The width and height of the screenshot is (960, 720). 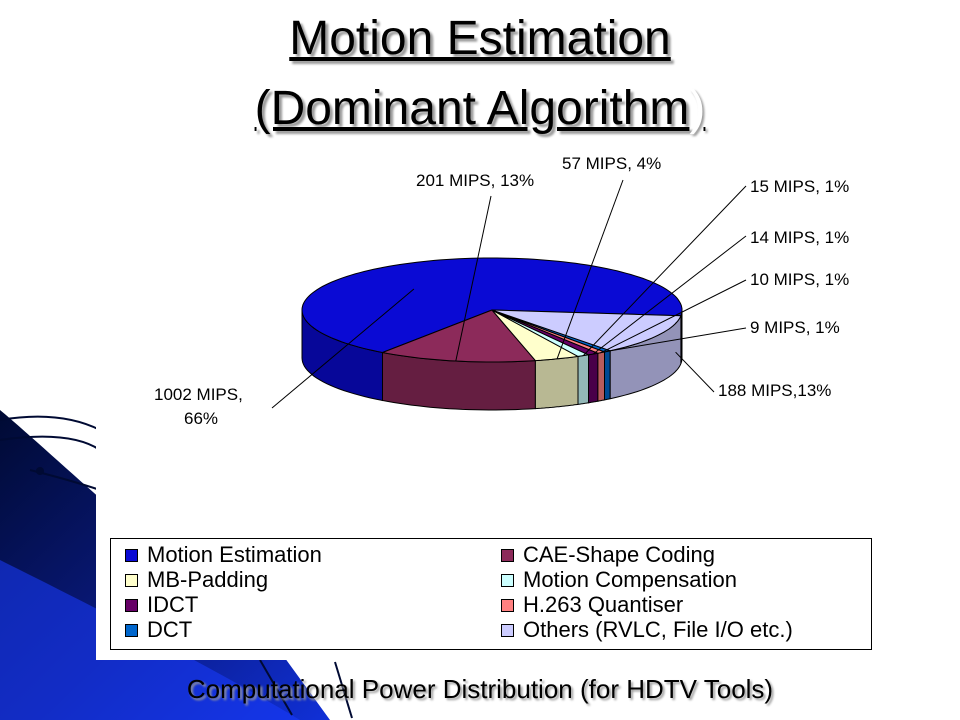 I want to click on legend-label-h-263-quantiser: H.263 Quantiser, so click(x=603, y=604).